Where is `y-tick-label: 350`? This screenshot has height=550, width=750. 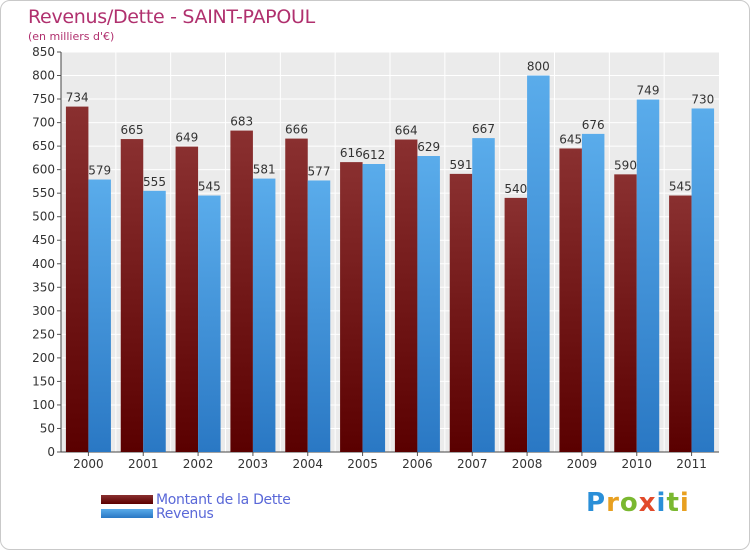 y-tick-label: 350 is located at coordinates (43, 287).